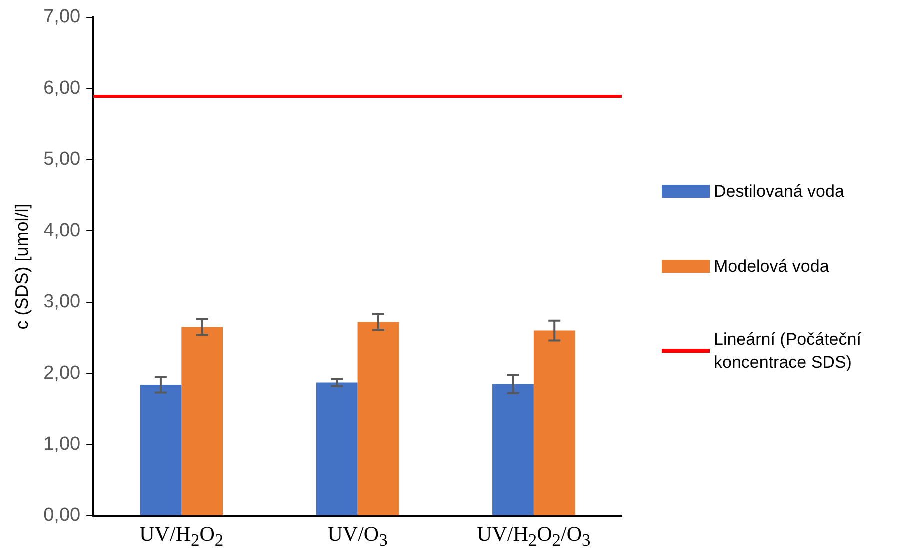 This screenshot has width=908, height=556. I want to click on x-tick-label: UV/H$_{2}$O$_{2}$, so click(182, 537).